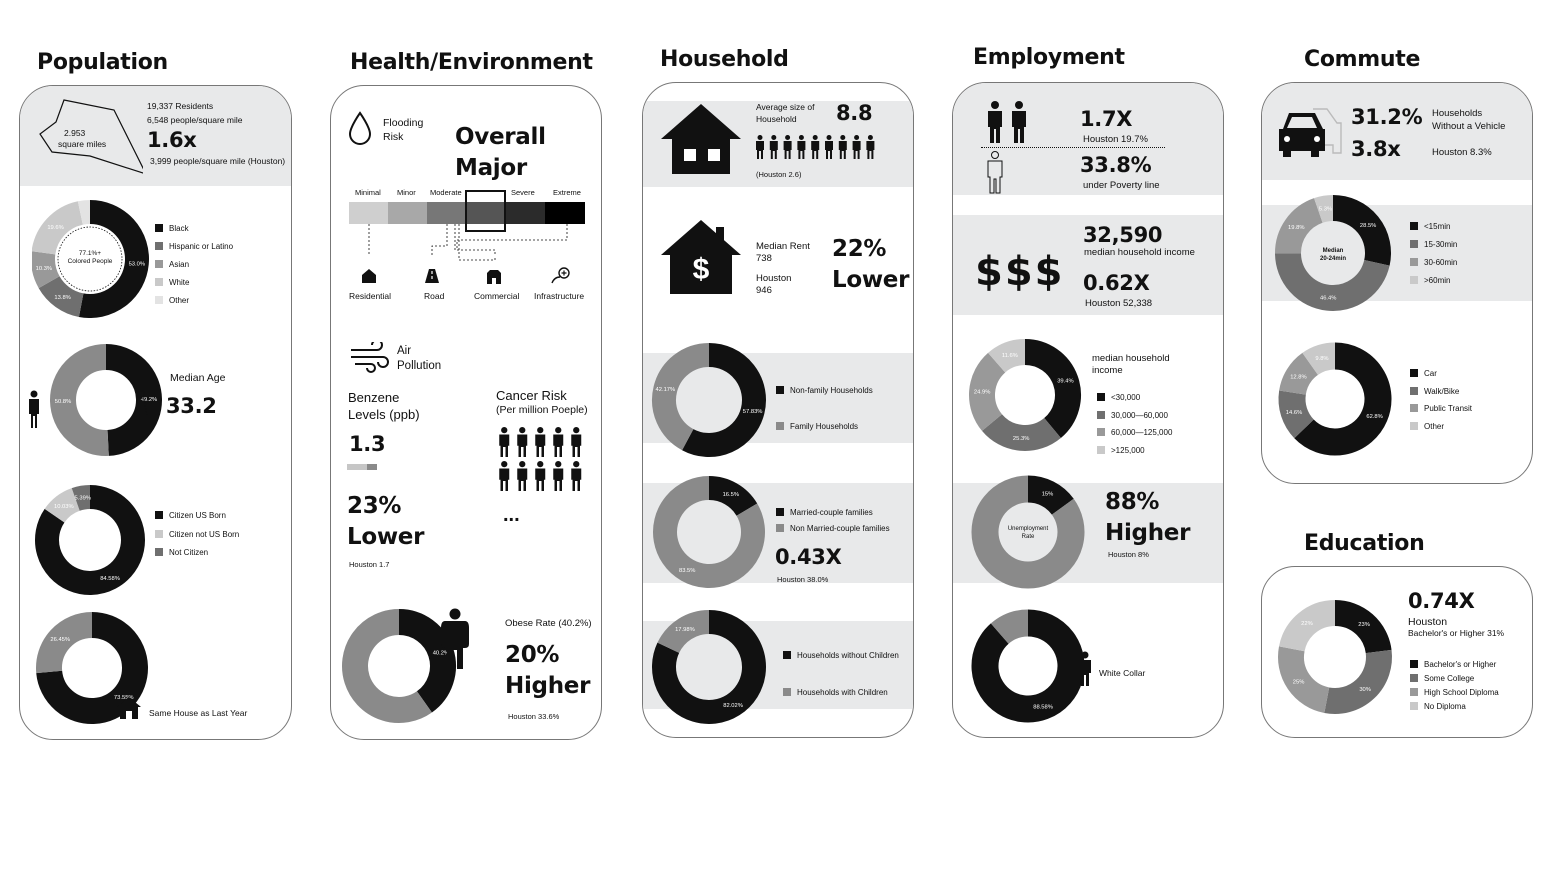  I want to click on legend-label: High School Diploma, so click(1461, 692).